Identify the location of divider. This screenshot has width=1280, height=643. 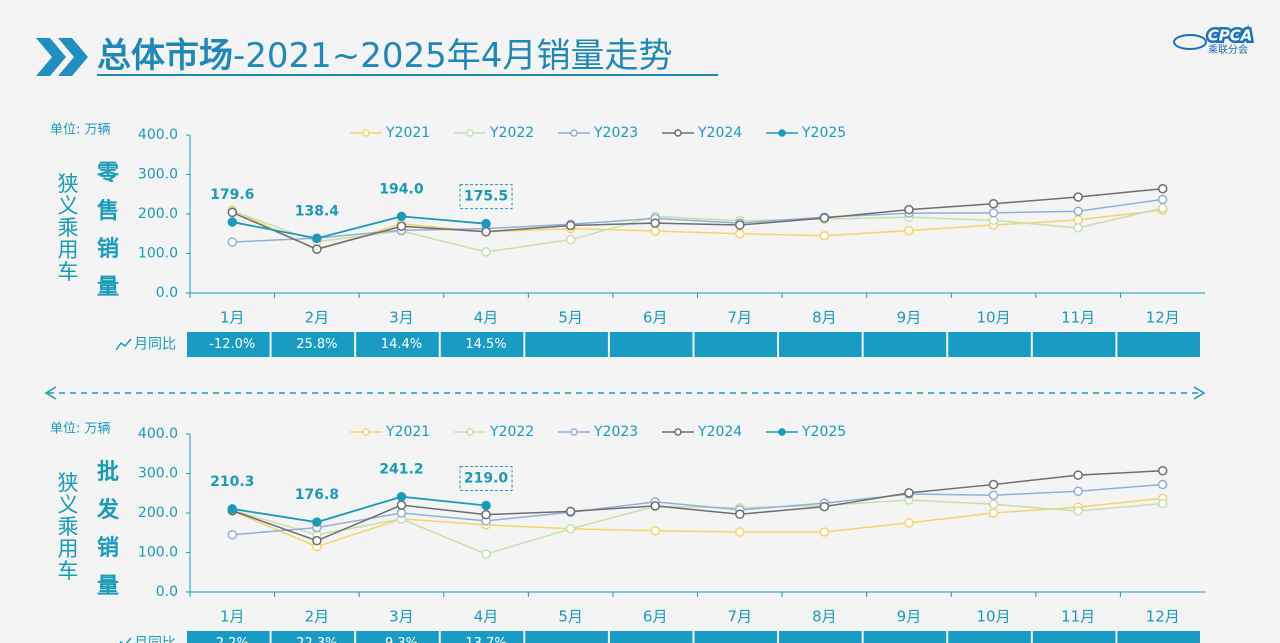
(625, 393).